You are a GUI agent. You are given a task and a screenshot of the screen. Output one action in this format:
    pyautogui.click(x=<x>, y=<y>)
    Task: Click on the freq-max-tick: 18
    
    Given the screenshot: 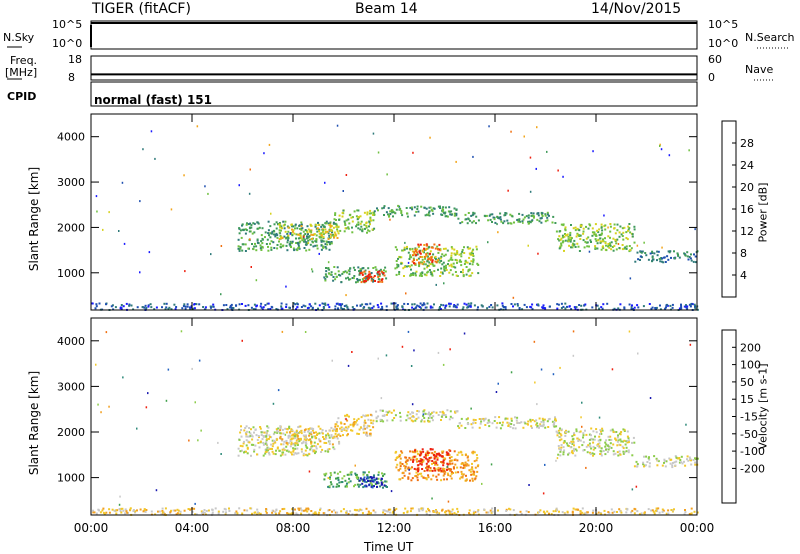 What is the action you would take?
    pyautogui.click(x=75, y=59)
    